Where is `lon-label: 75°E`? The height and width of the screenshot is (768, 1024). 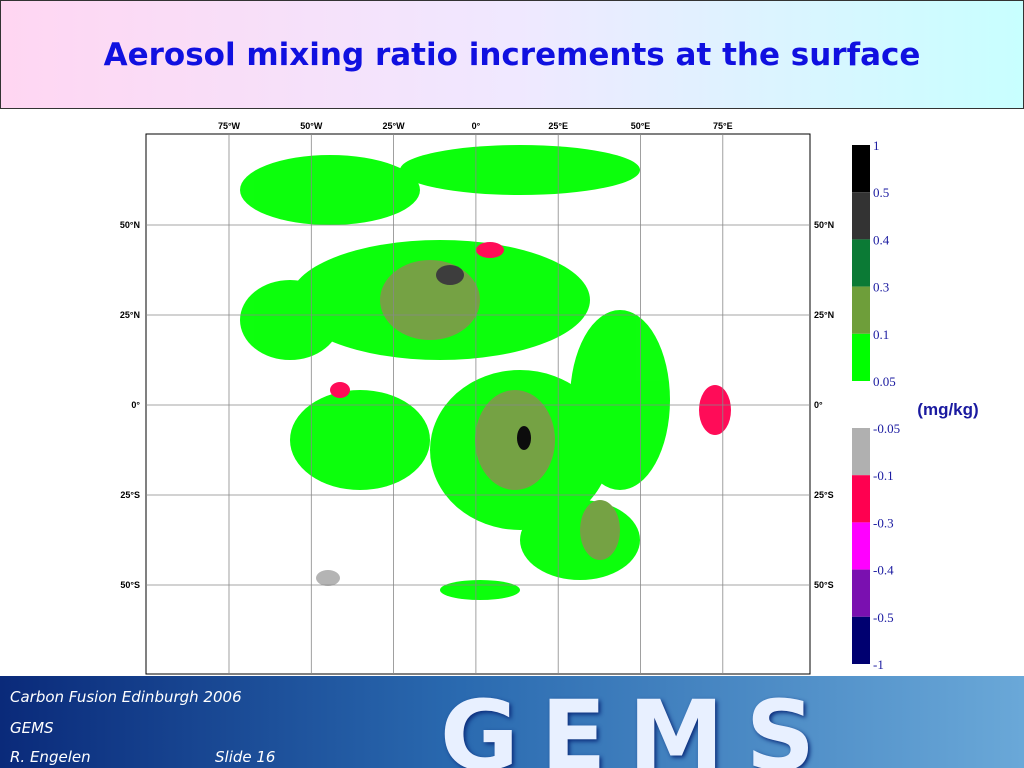 lon-label: 75°E is located at coordinates (723, 126).